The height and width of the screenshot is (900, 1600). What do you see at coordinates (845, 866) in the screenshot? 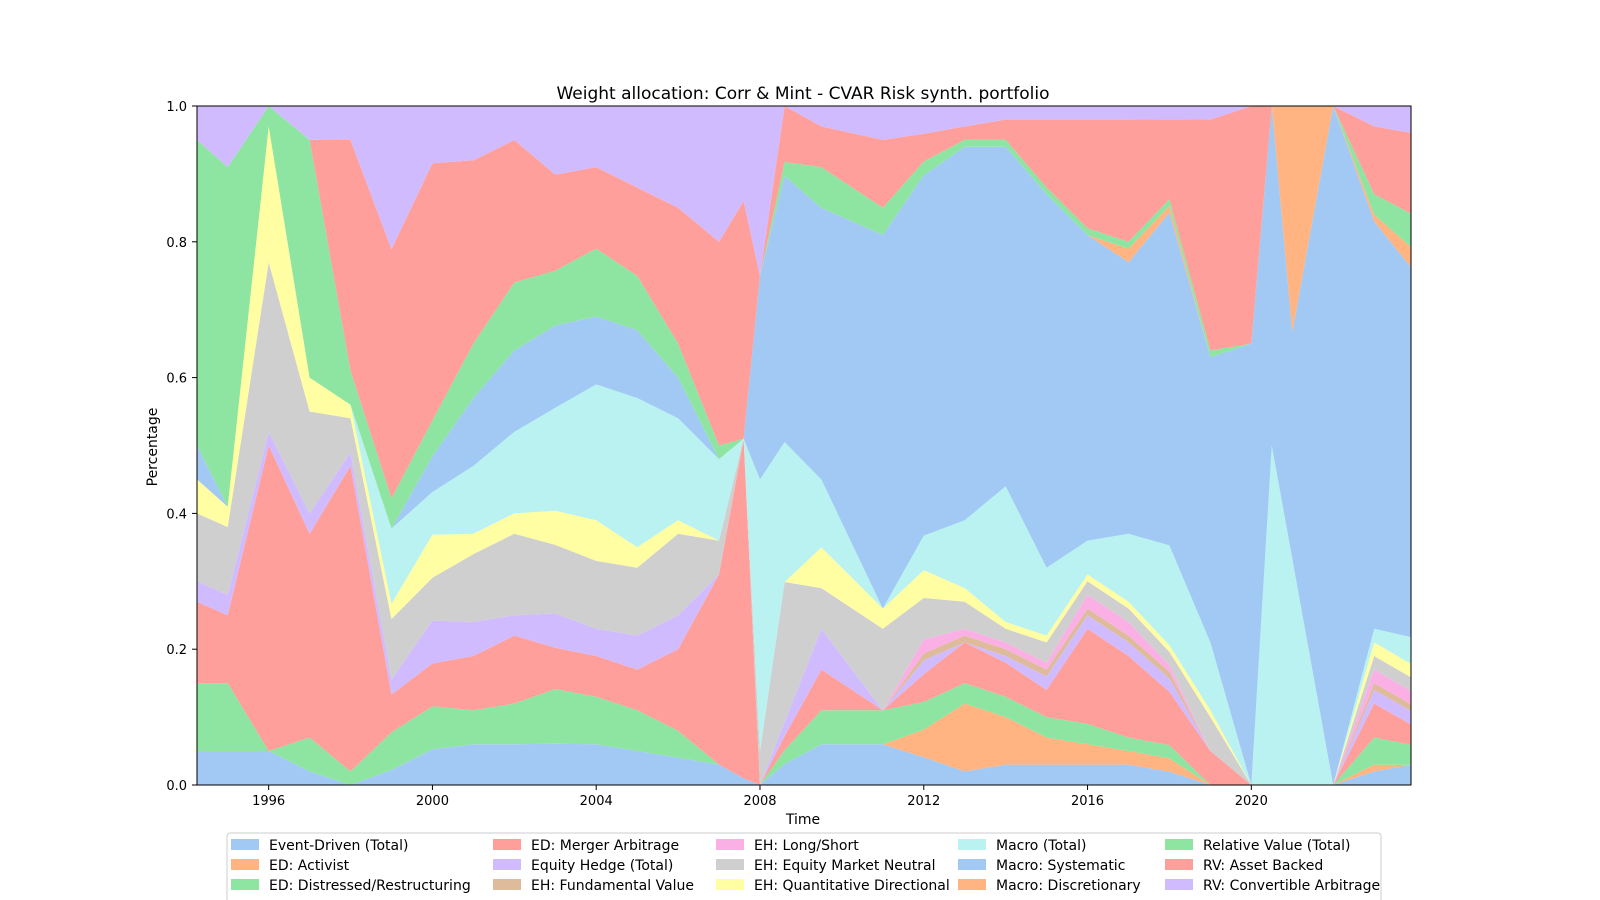
I see `legend-label: EH: Equity Market Neutral` at bounding box center [845, 866].